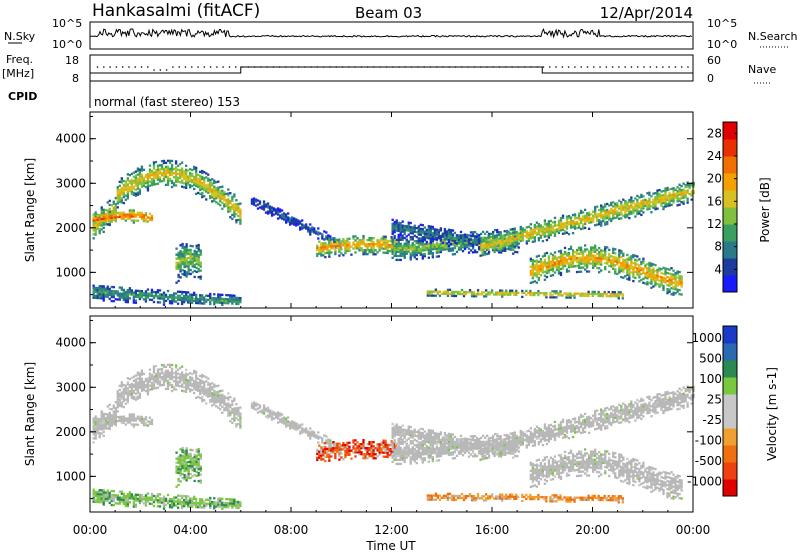  What do you see at coordinates (20, 36) in the screenshot?
I see `nsky-label: N.Sky` at bounding box center [20, 36].